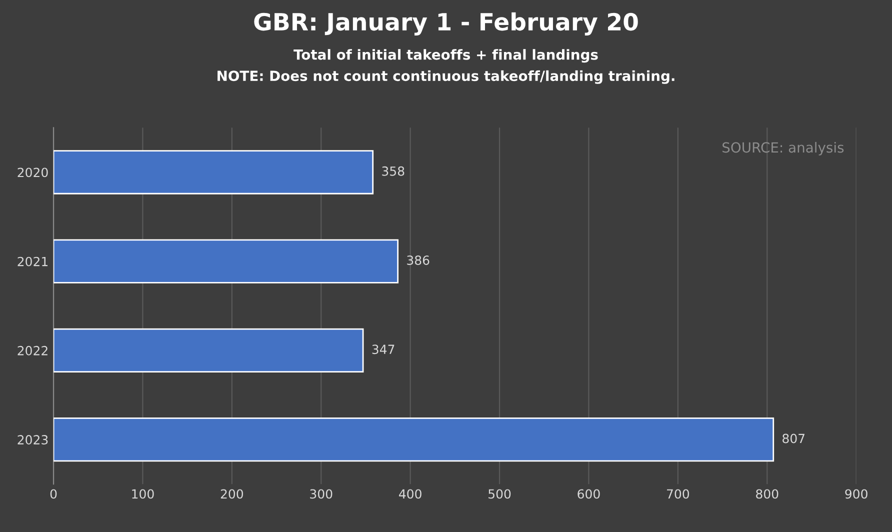 This screenshot has height=532, width=892. I want to click on annotation: SOURCE: analysis, so click(783, 149).